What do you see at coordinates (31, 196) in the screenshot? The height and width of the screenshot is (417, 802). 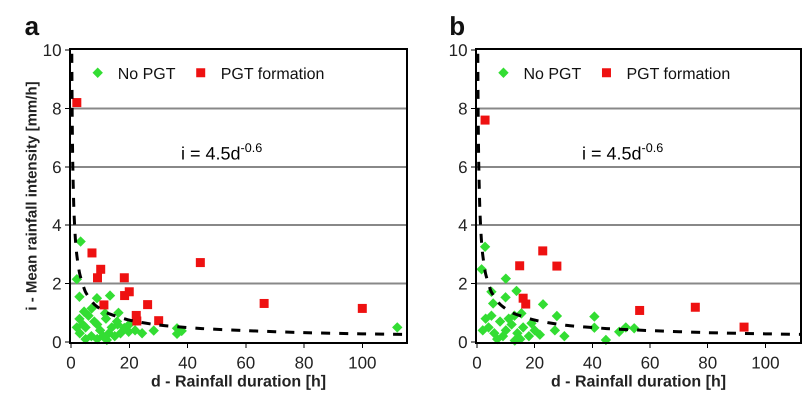 I see `y-axis-title: i - Mean rainfall intensity [mm/h]` at bounding box center [31, 196].